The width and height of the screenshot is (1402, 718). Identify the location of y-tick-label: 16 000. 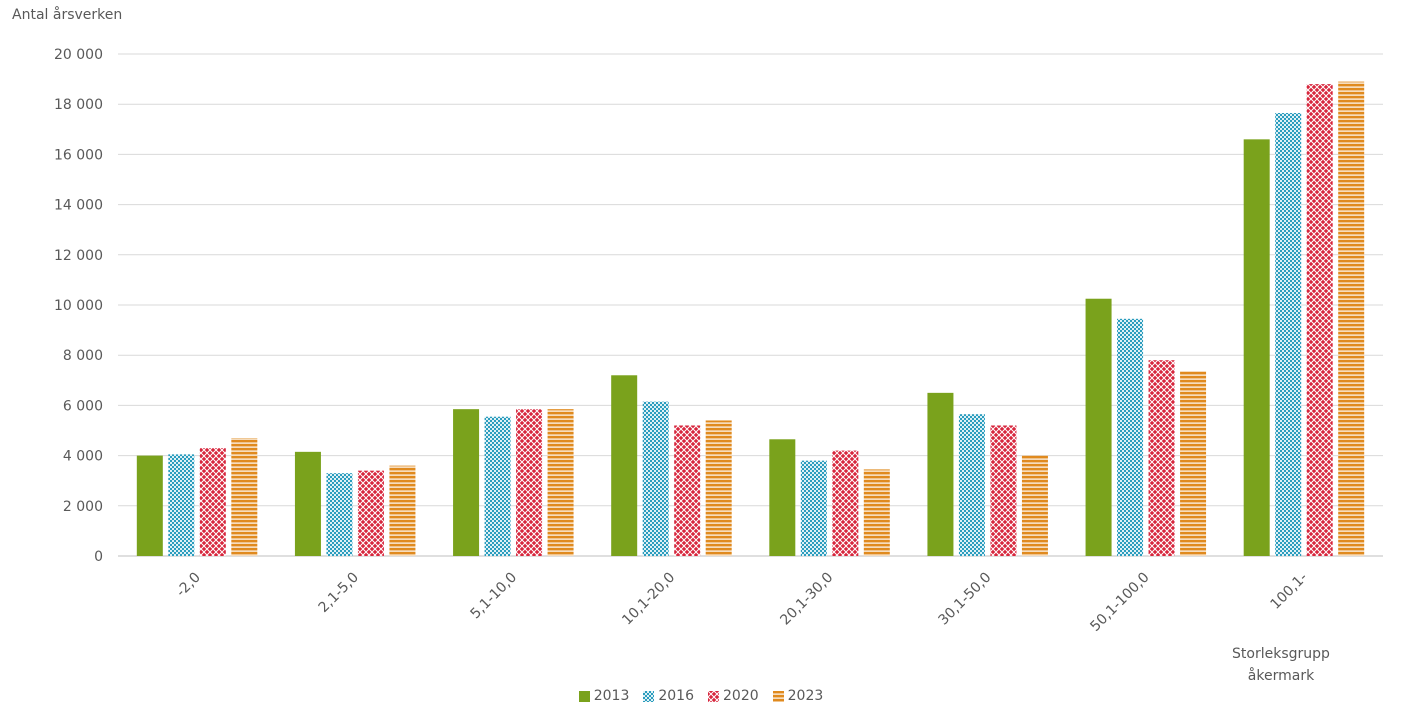
(78, 155).